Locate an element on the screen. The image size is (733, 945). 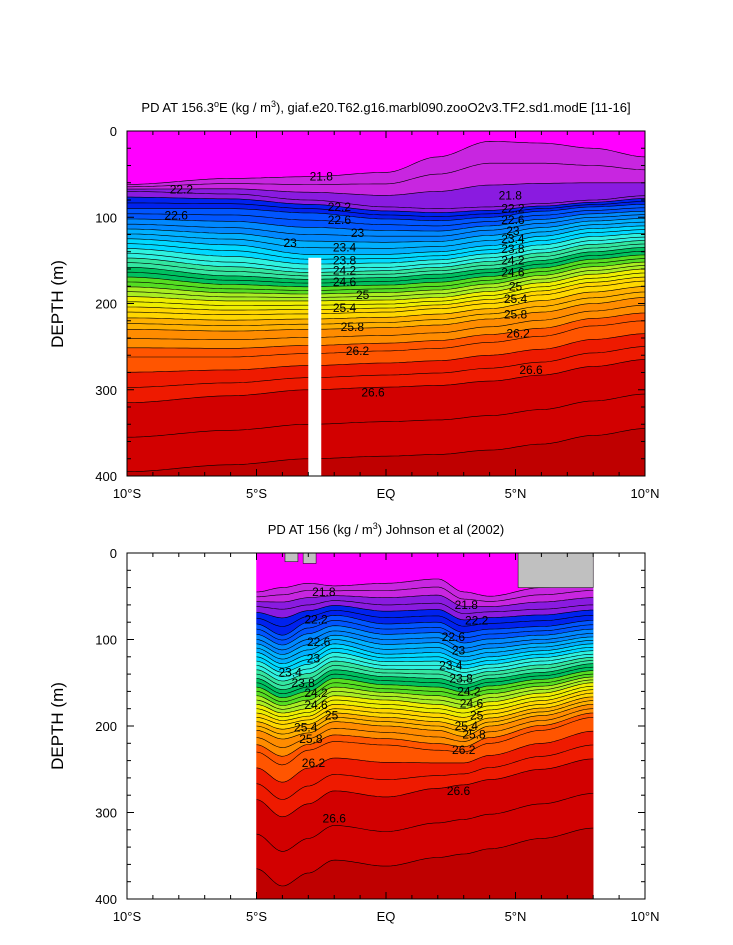
contour-label: 21.8 is located at coordinates (324, 592).